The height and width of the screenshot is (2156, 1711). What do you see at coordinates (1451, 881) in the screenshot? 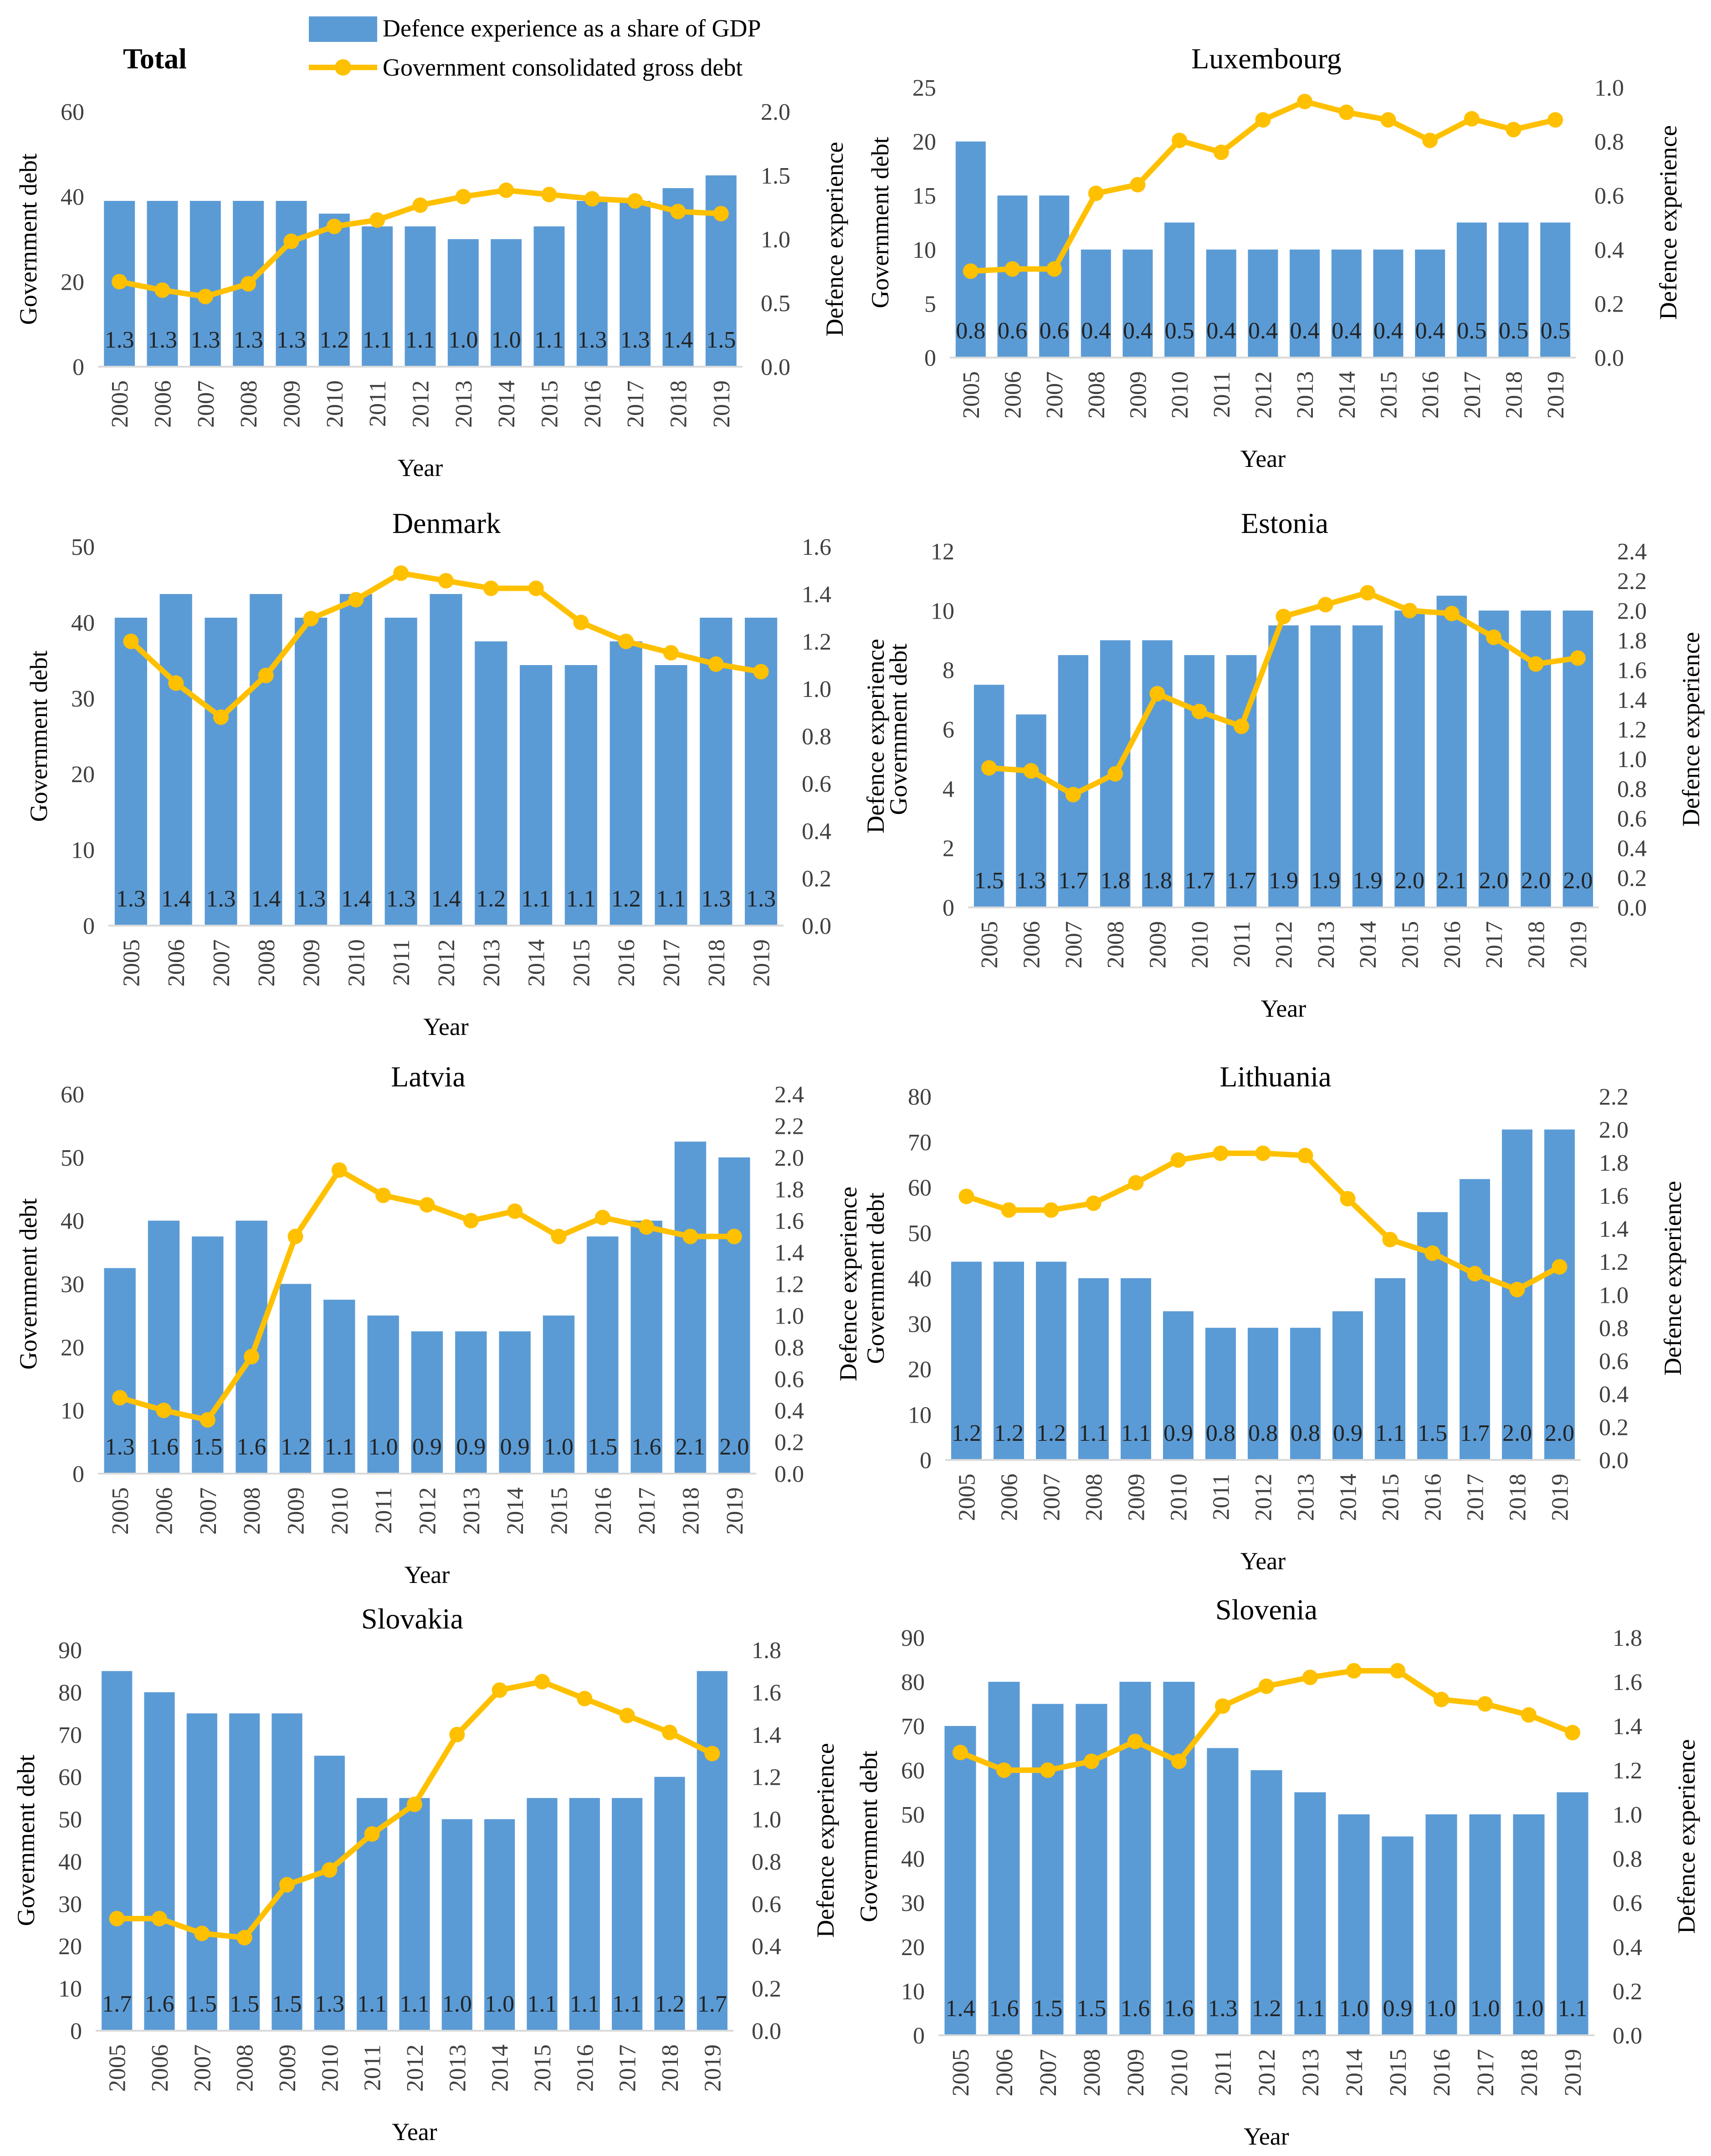
I see `bar-data-label: 2.1` at bounding box center [1451, 881].